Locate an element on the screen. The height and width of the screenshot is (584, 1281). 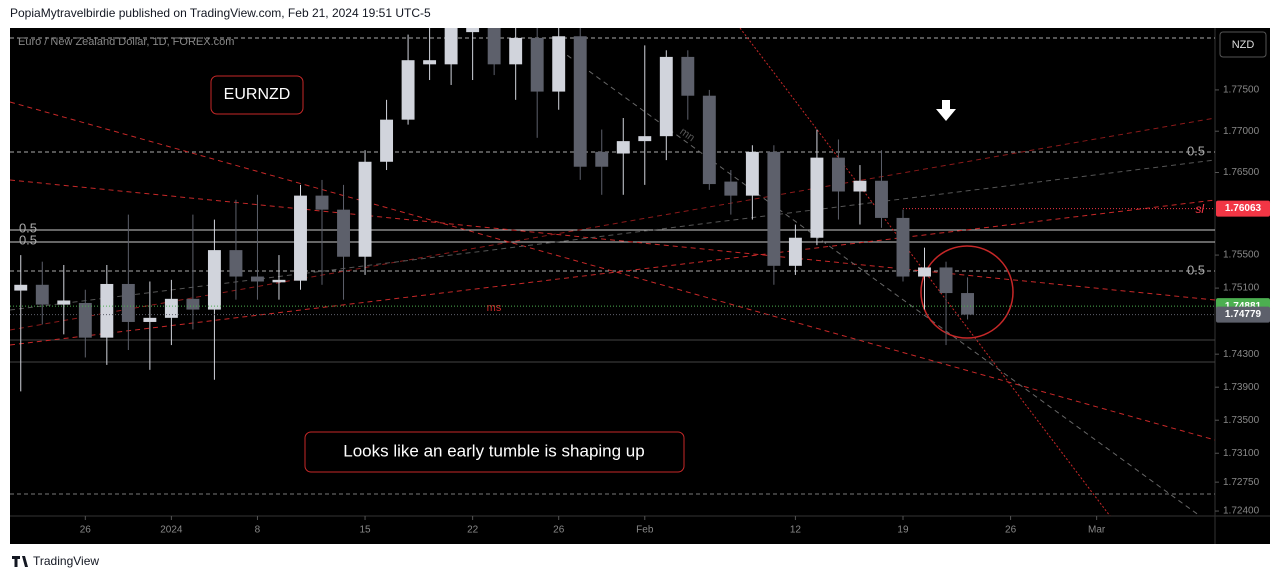
price-label: 1.76063 is located at coordinates (1243, 208).